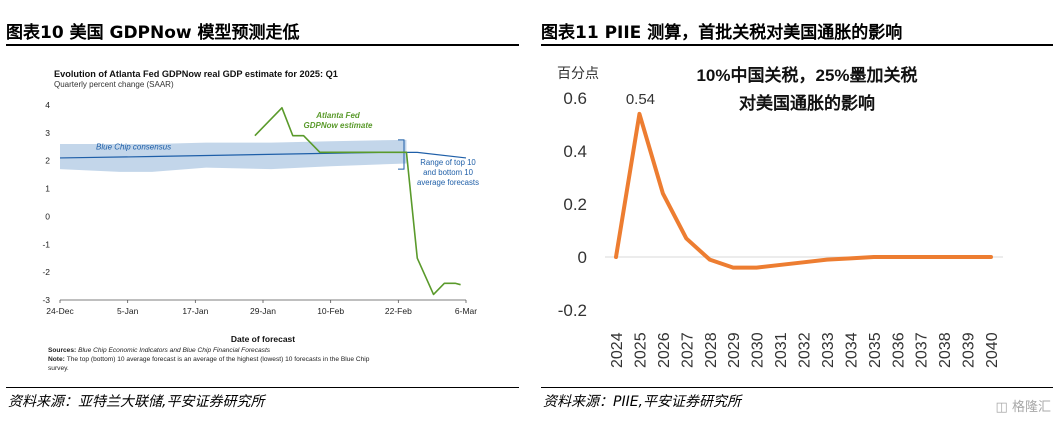  I want to click on chart-title: 10%中国关税，25%墨加关税, so click(806, 75).